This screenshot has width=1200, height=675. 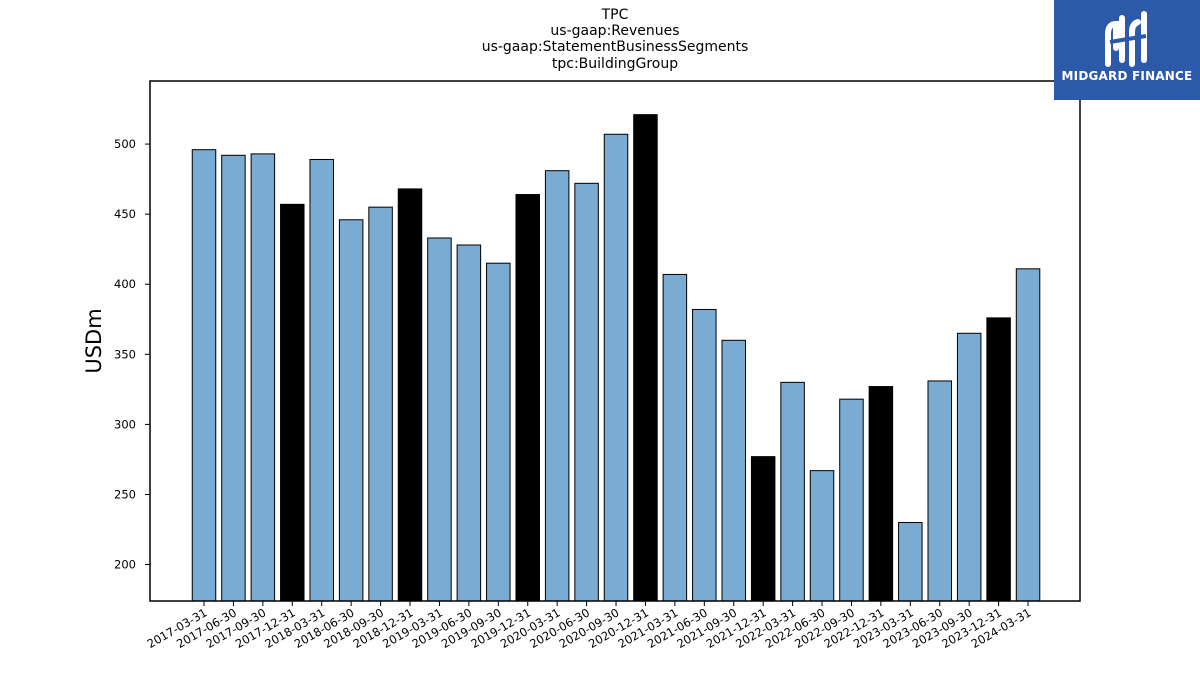 I want to click on midgard-logo-icon, so click(x=1126, y=39).